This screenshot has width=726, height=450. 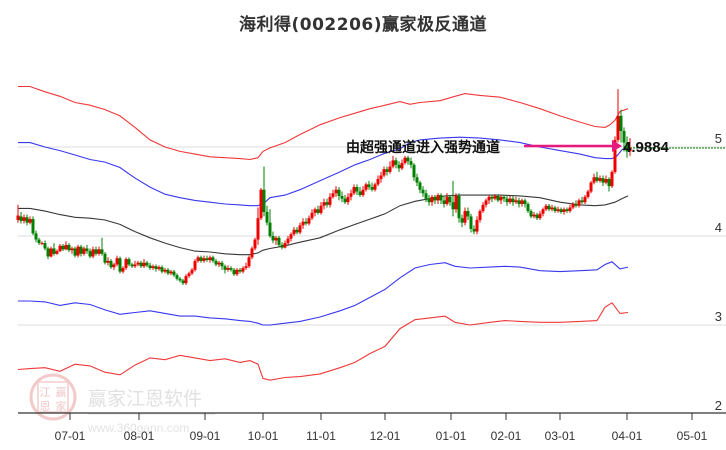 What do you see at coordinates (61, 406) in the screenshot?
I see `svg-text: 家` at bounding box center [61, 406].